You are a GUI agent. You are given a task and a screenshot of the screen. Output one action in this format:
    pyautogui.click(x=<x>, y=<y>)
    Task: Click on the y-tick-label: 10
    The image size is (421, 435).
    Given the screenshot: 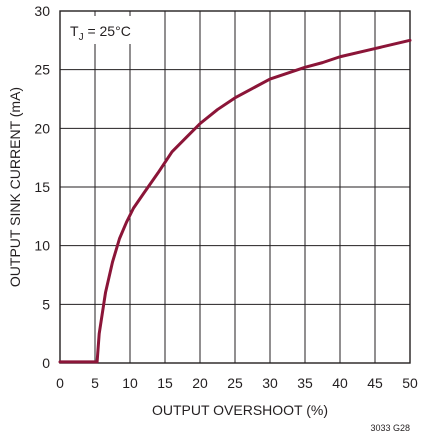 What is the action you would take?
    pyautogui.click(x=42, y=246)
    